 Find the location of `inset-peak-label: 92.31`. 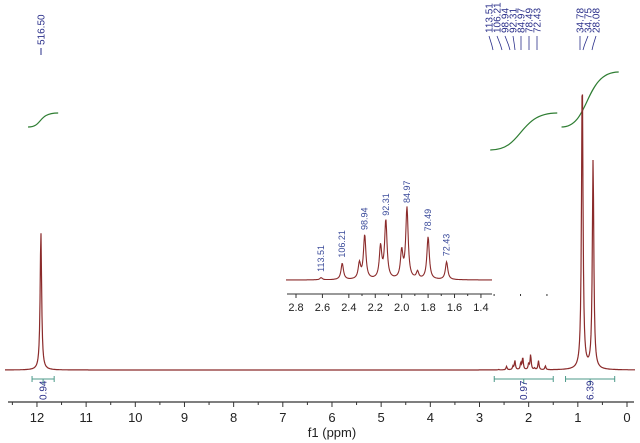

inset-peak-label: 92.31 is located at coordinates (386, 204).